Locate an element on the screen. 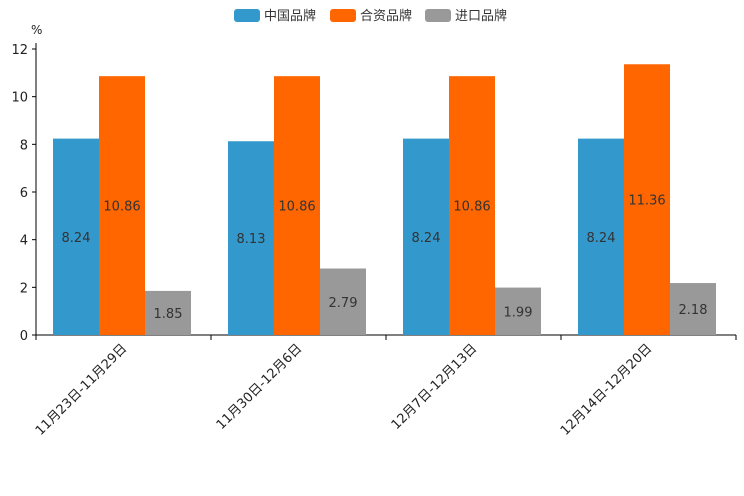 This screenshot has width=744, height=496. data-label-0-0: 8.24 is located at coordinates (76, 238).